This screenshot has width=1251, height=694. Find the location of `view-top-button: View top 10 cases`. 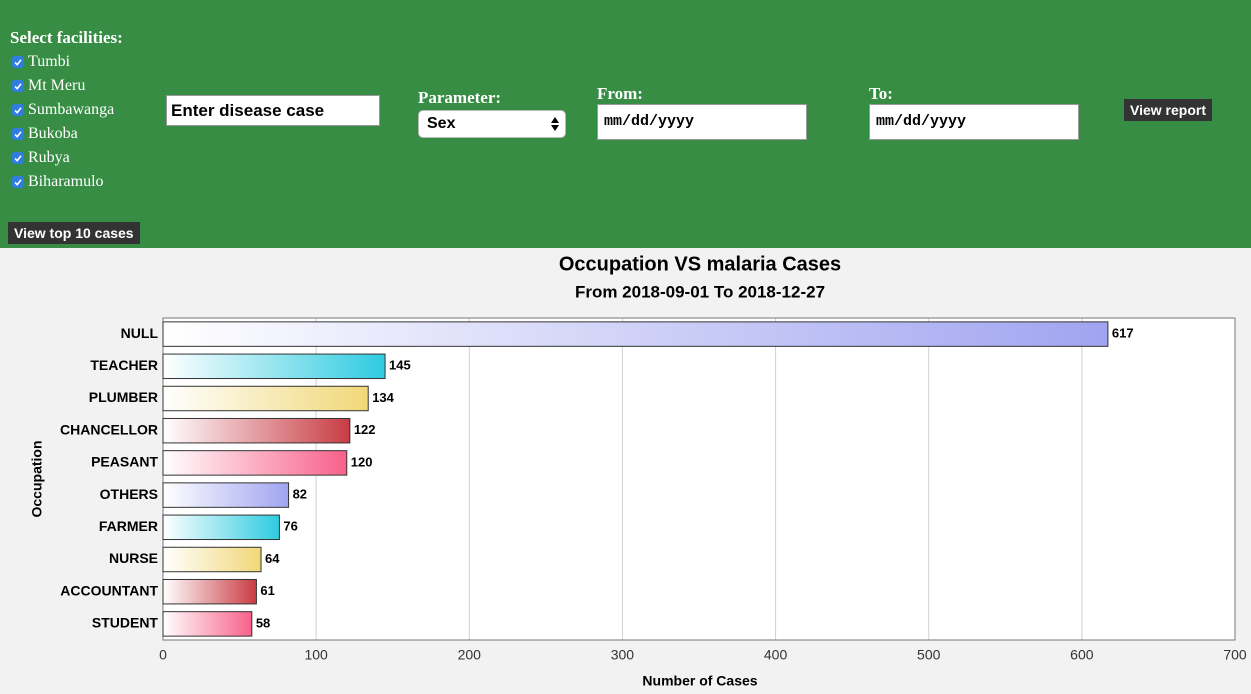

view-top-button: View top 10 cases is located at coordinates (74, 233).